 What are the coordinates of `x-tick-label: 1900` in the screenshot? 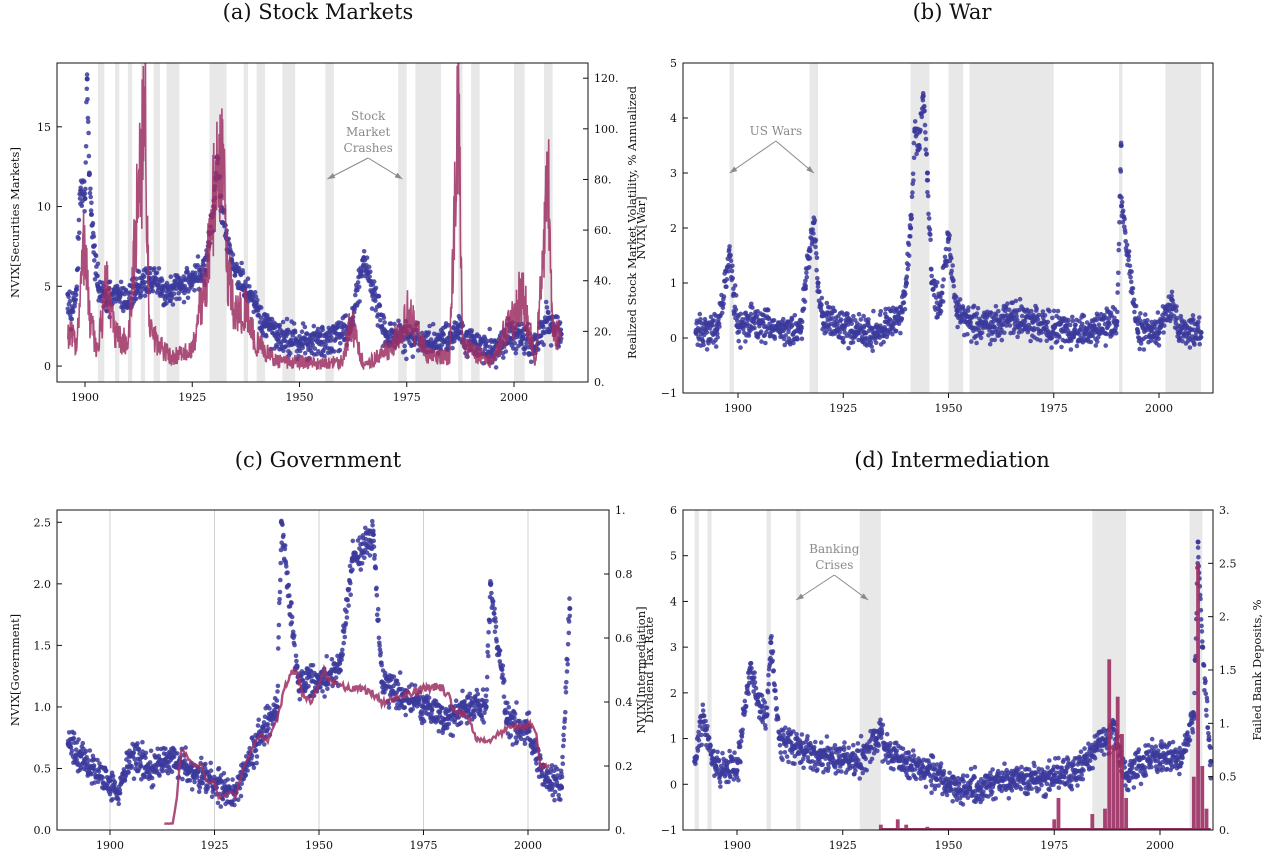 It's located at (738, 408).